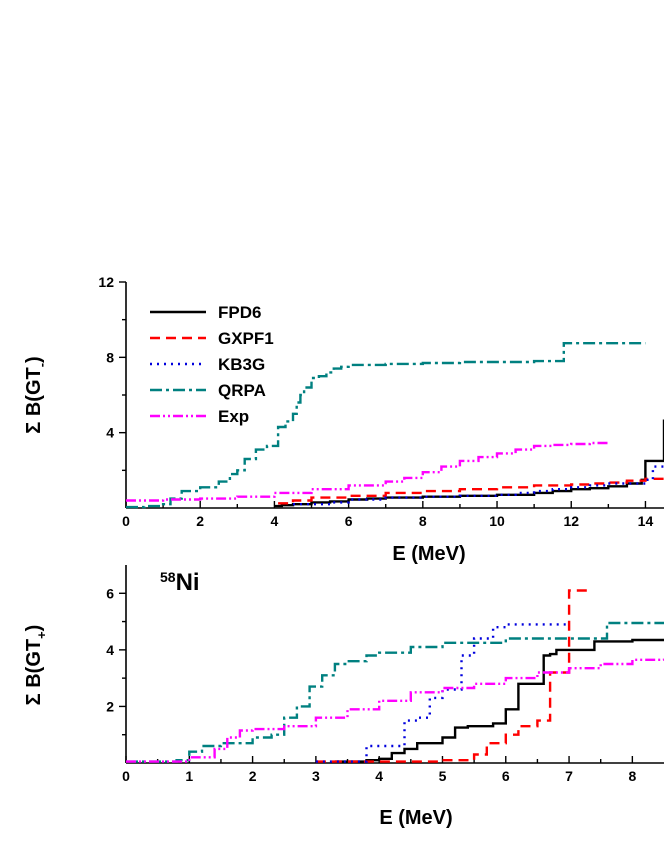 The image size is (664, 860). Describe the element at coordinates (349, 521) in the screenshot. I see `top-x-tick-label: 6` at that location.